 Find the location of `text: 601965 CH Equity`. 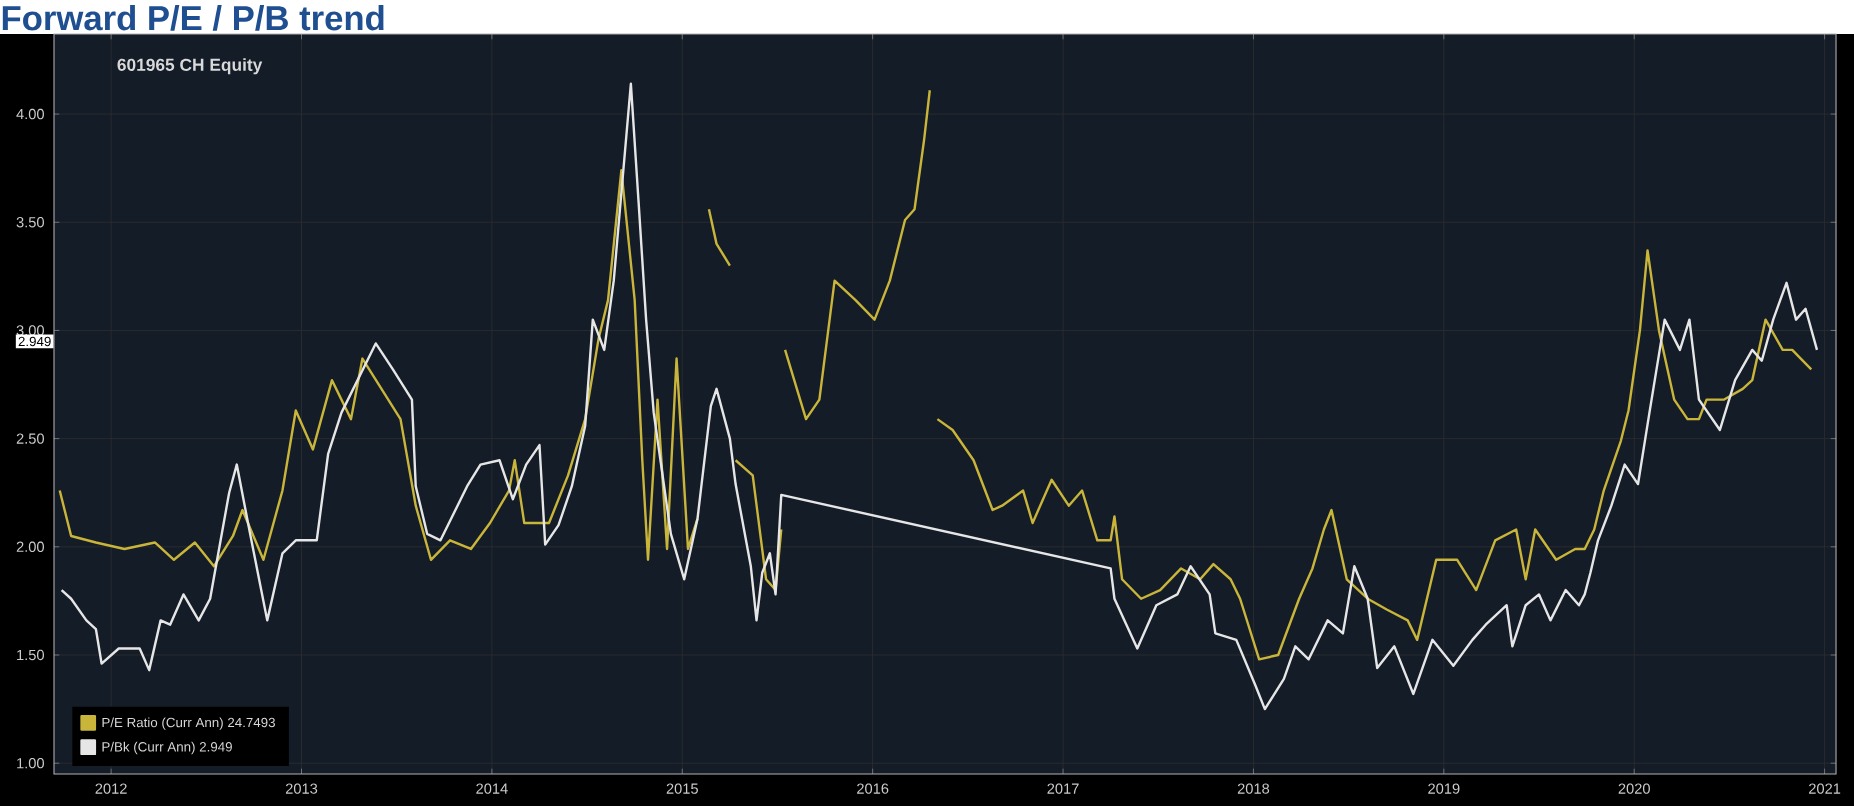

text: 601965 CH Equity is located at coordinates (190, 66).